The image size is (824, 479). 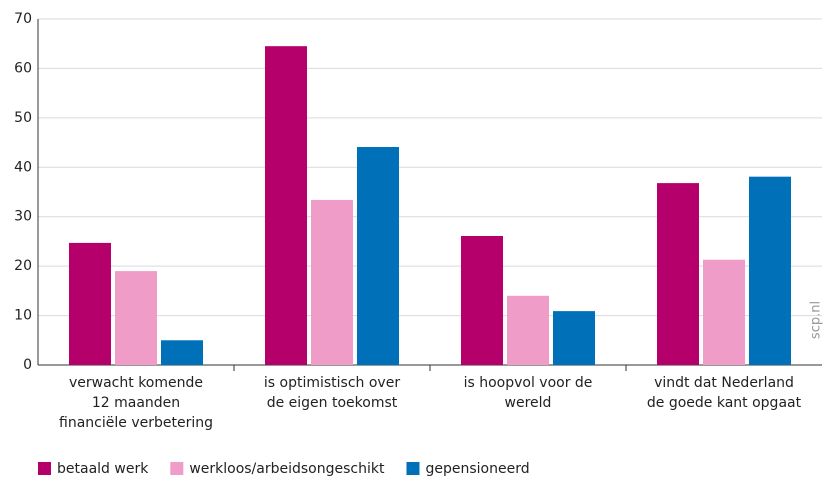 What do you see at coordinates (136, 383) in the screenshot?
I see `x-tick-label: verwacht komende` at bounding box center [136, 383].